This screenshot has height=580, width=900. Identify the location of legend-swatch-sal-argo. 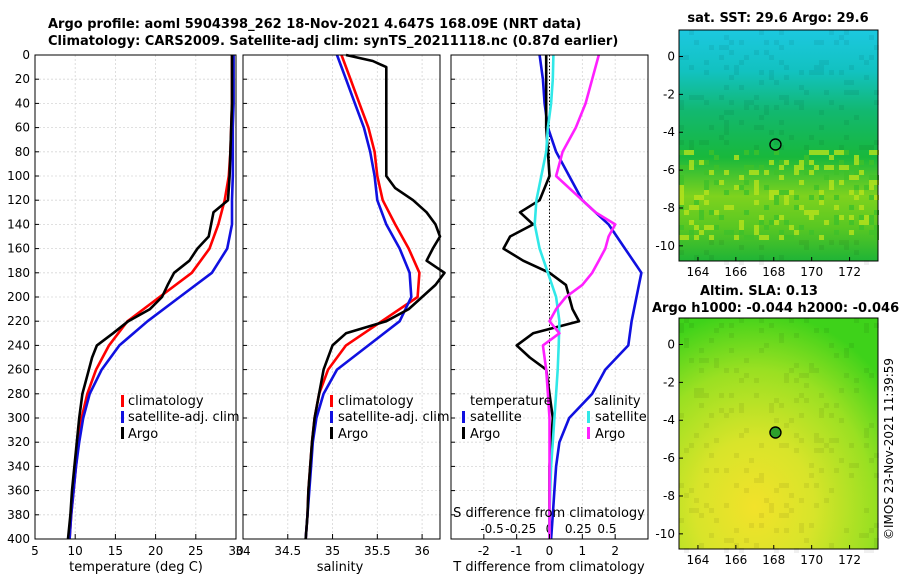
(588, 433).